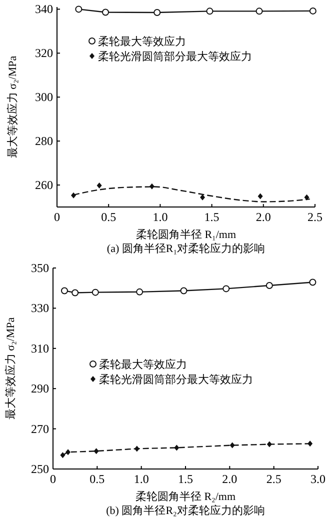 The width and height of the screenshot is (332, 523). I want to click on y-tick-label: 350, so click(40, 268).